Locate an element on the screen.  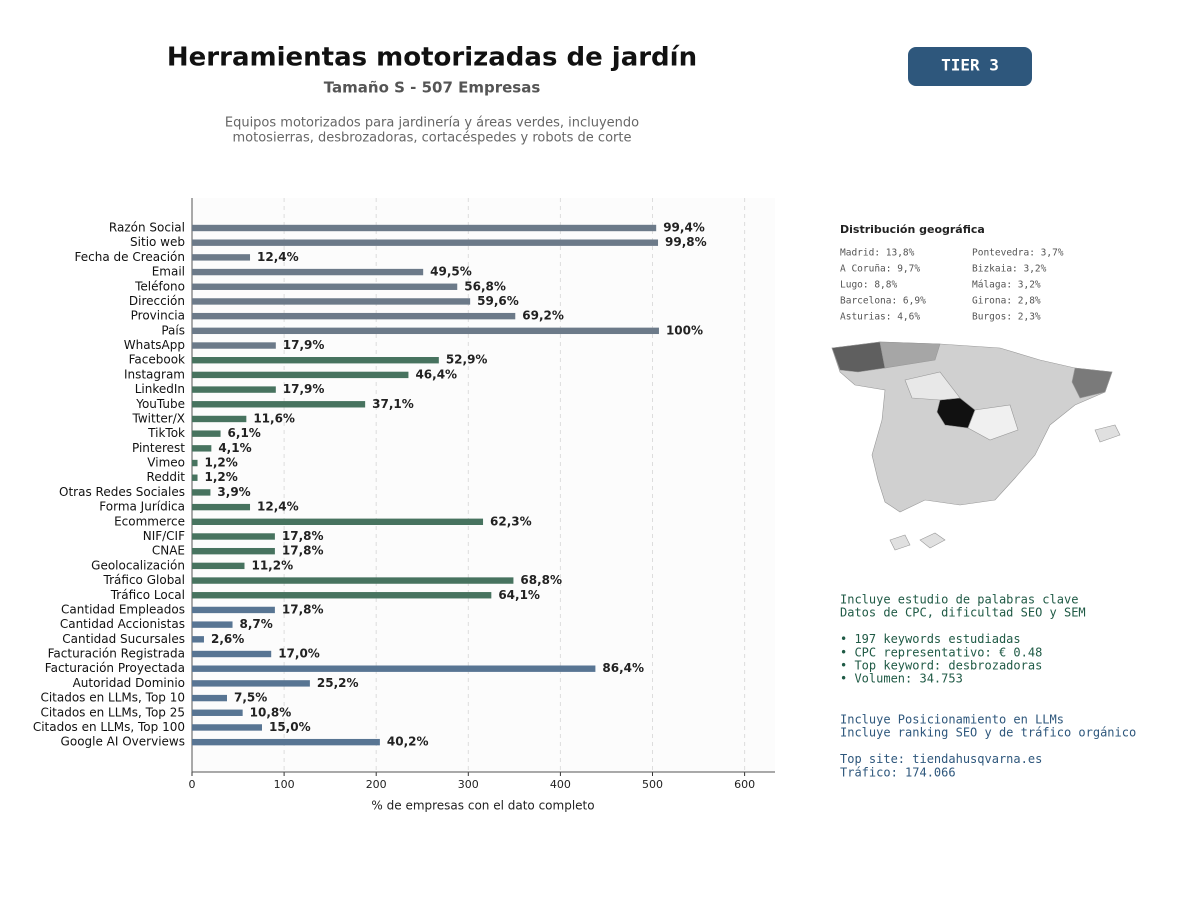
x-tick-label: 200 is located at coordinates (376, 784).